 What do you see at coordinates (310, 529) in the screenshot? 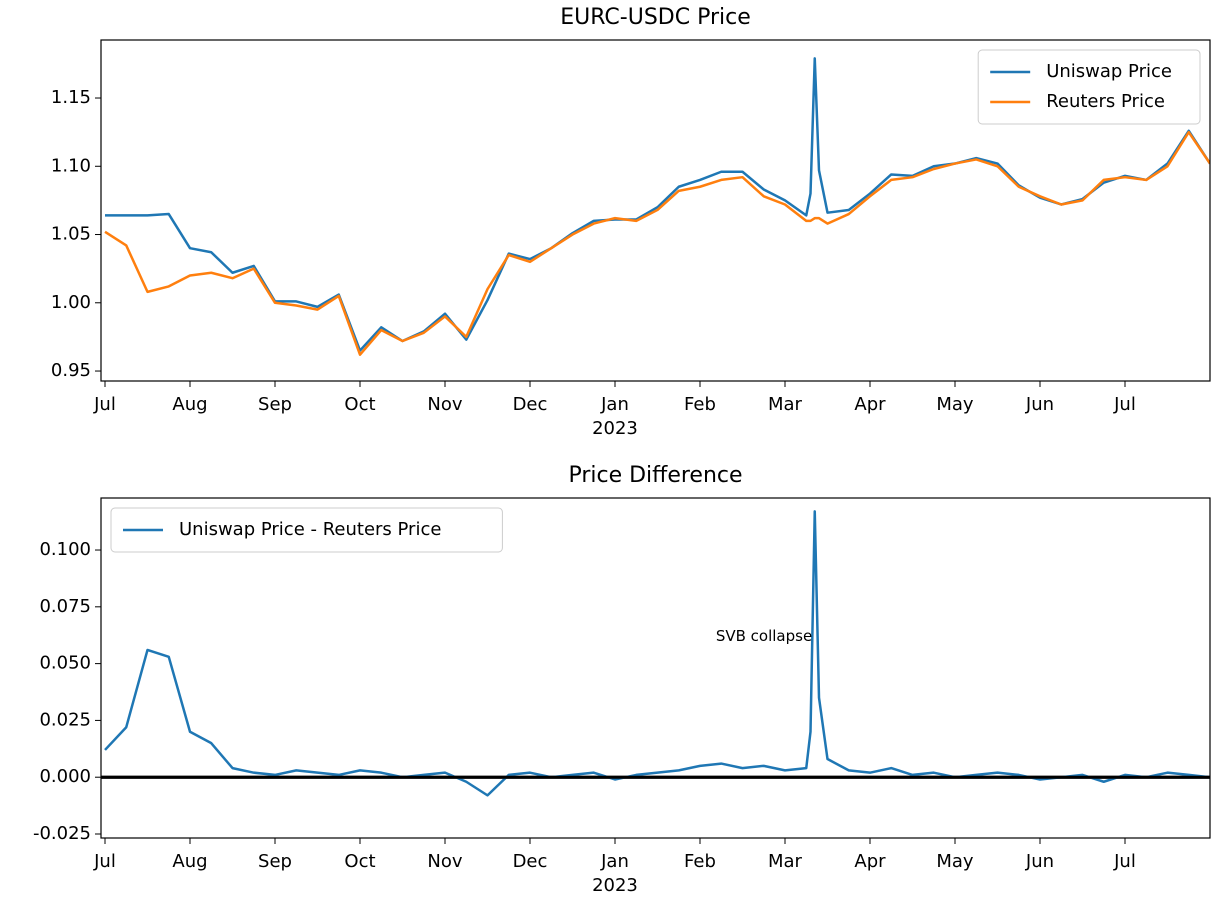
I see `legend-label: Uniswap Price - Reuters Price` at bounding box center [310, 529].